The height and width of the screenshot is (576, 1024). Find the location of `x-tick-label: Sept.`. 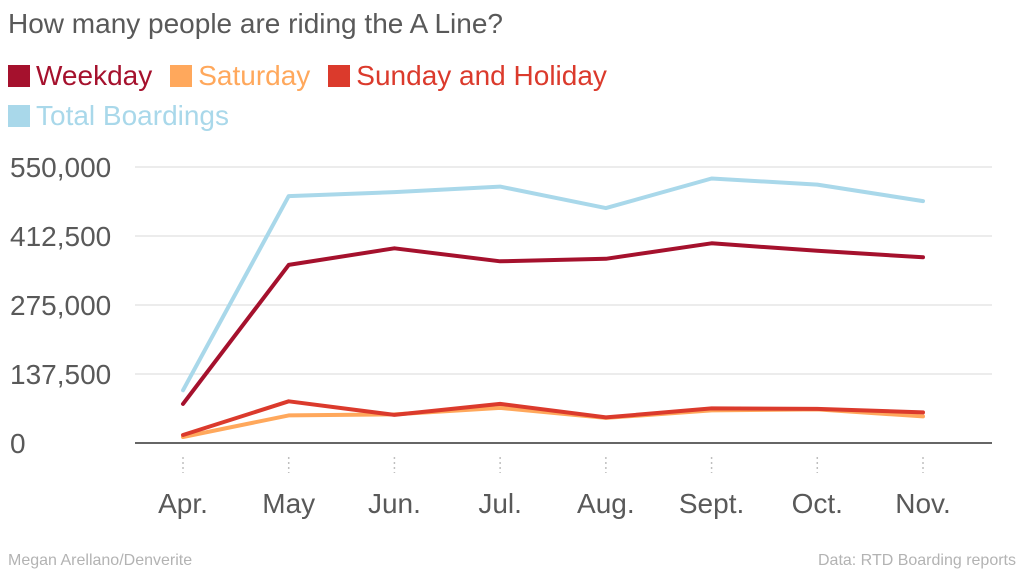

x-tick-label: Sept. is located at coordinates (711, 503).